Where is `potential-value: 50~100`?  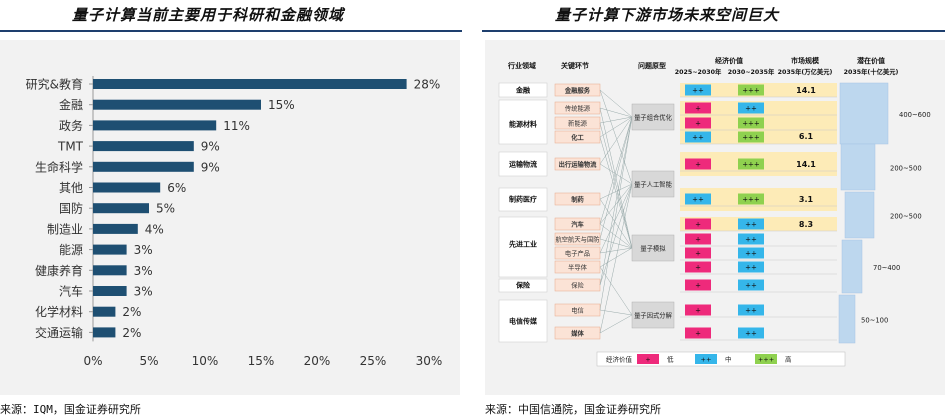
potential-value: 50~100 is located at coordinates (874, 321).